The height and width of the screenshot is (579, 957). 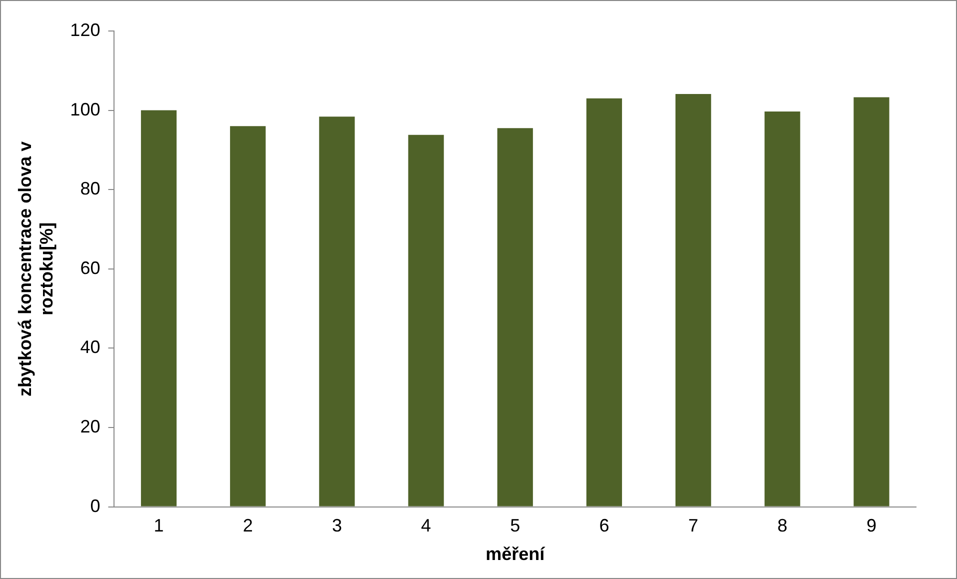 What do you see at coordinates (871, 526) in the screenshot?
I see `x-tick-label: 9` at bounding box center [871, 526].